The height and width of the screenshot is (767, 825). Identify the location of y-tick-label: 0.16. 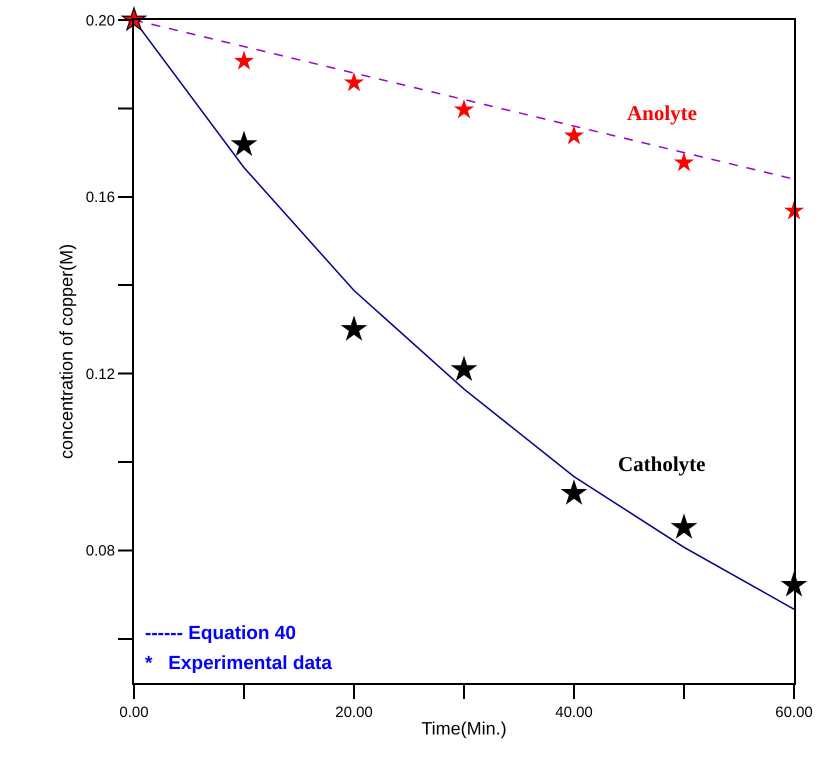
(100, 197).